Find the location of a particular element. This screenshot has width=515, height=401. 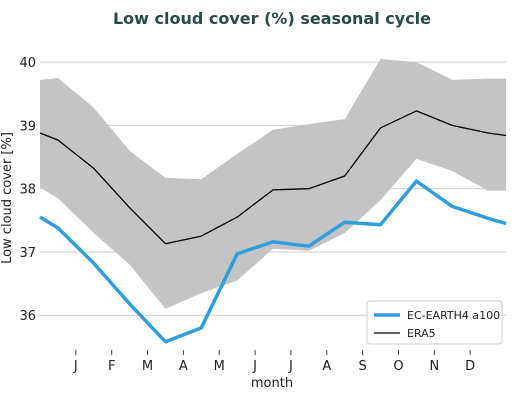

legend-box is located at coordinates (434, 322).